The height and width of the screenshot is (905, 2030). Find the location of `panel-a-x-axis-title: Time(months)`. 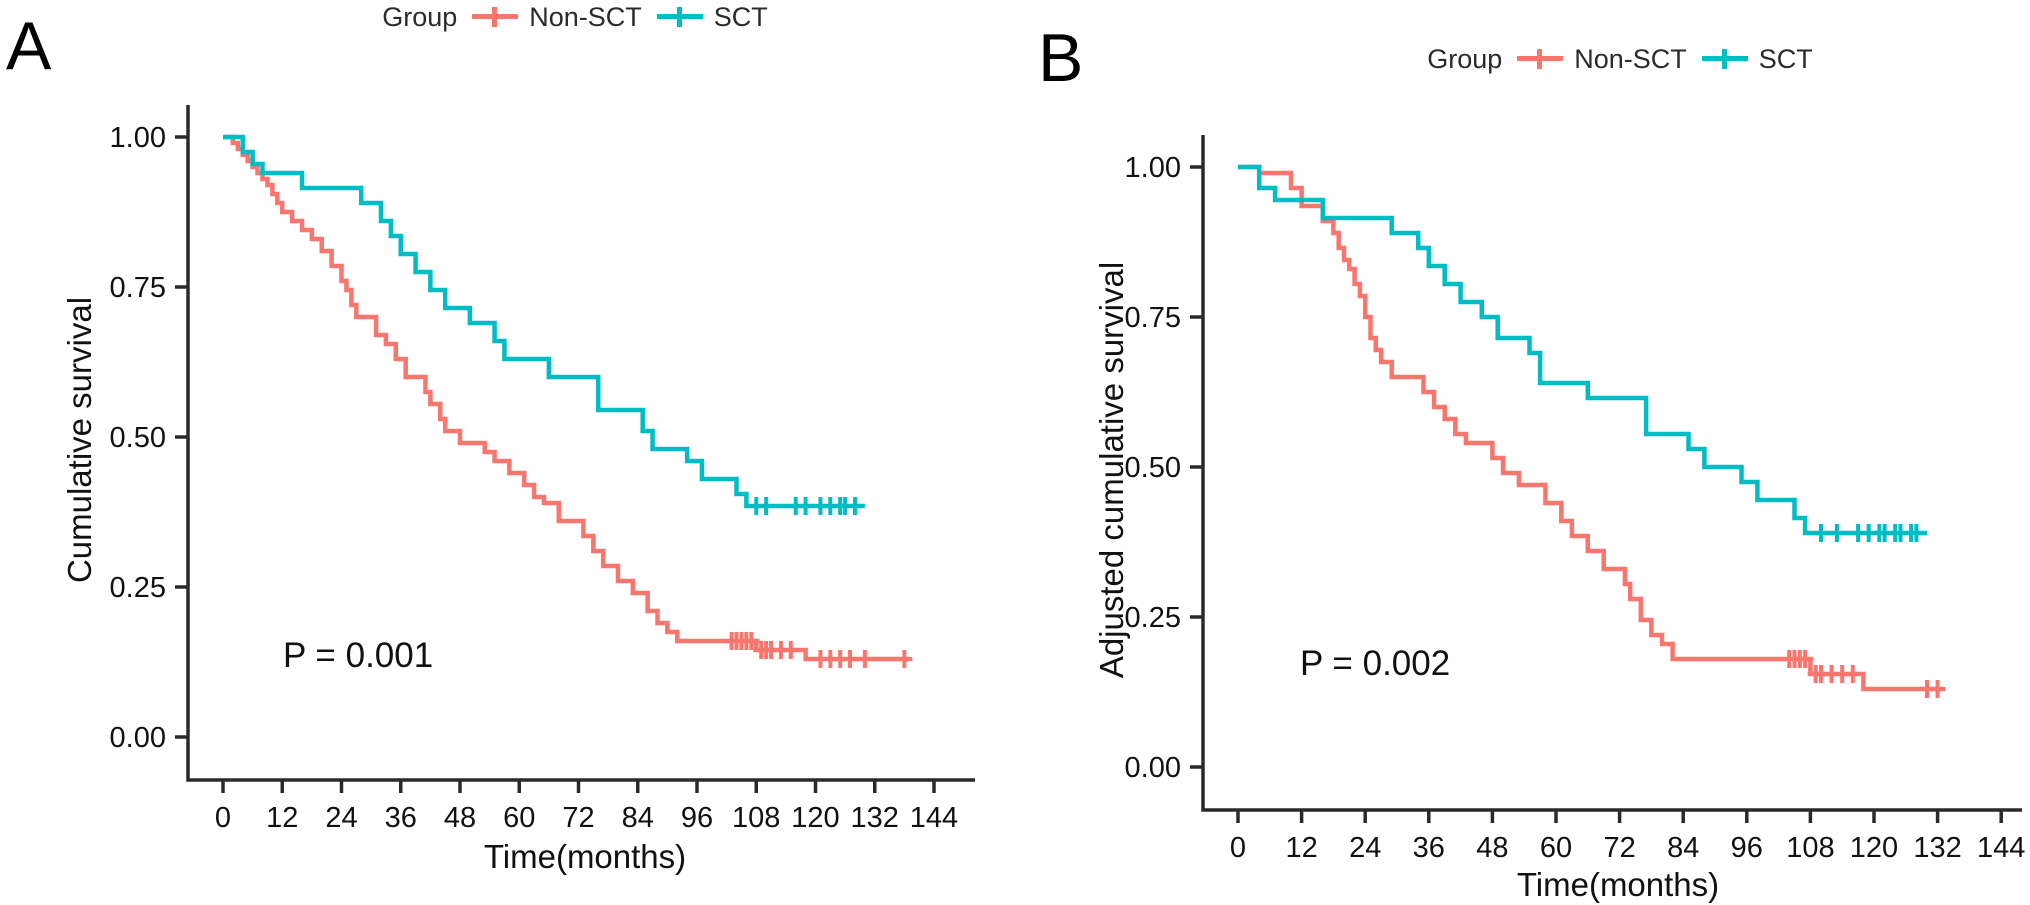

panel-a-x-axis-title: Time(months) is located at coordinates (585, 856).